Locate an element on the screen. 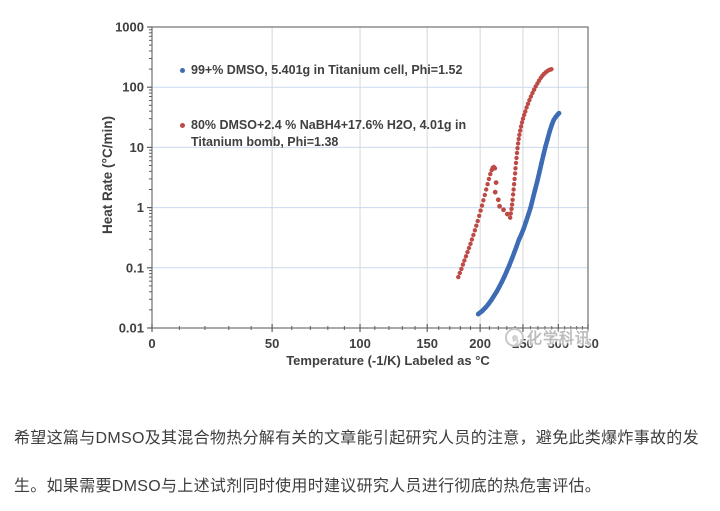 Image resolution: width=720 pixels, height=511 pixels. legend-label-line1: 80% DMSO+2.4 % NaBH4+17.6% H2O, 4.01g in is located at coordinates (329, 125).